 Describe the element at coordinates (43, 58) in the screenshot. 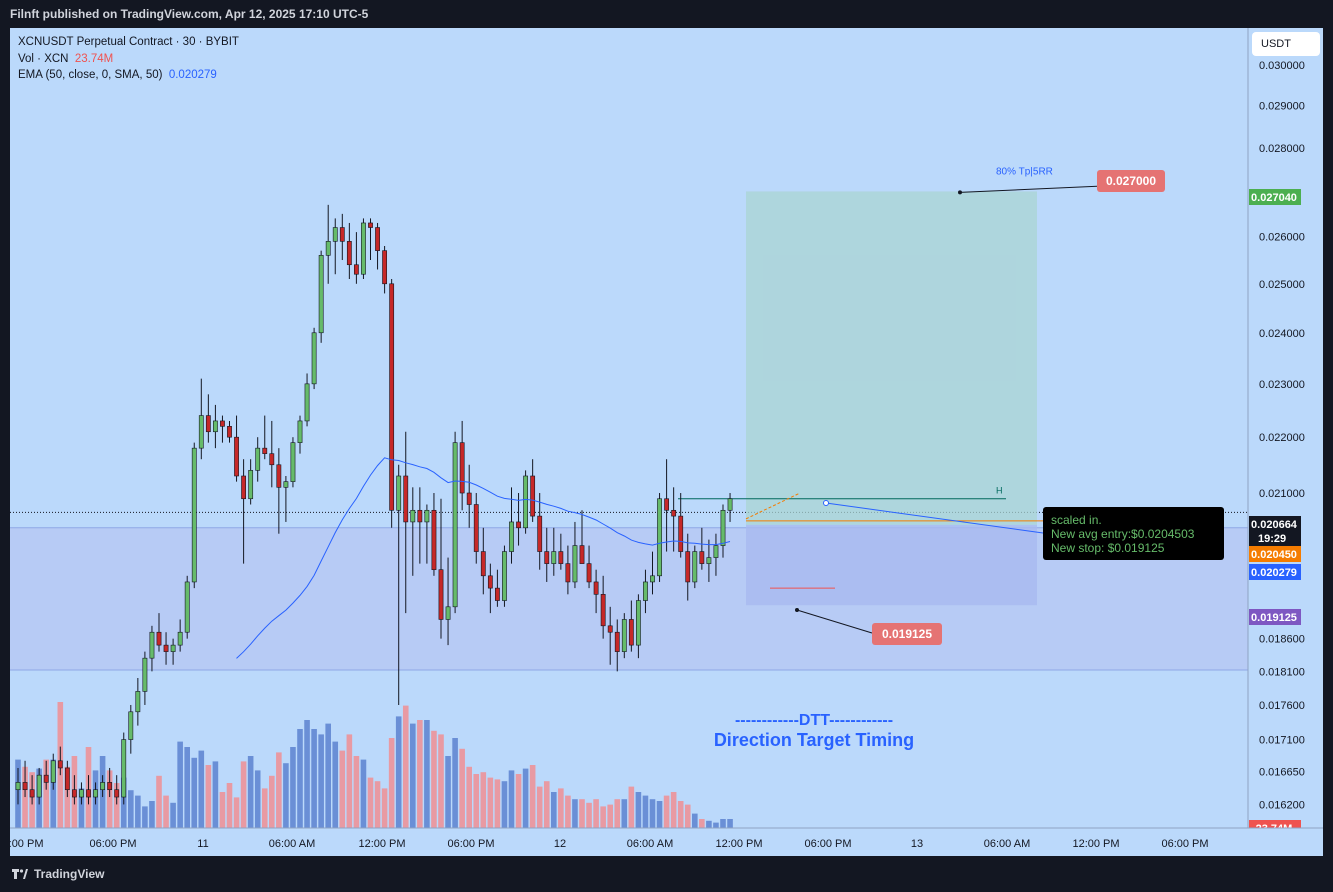

I see `legend-volume-label: Vol · XCN` at that location.